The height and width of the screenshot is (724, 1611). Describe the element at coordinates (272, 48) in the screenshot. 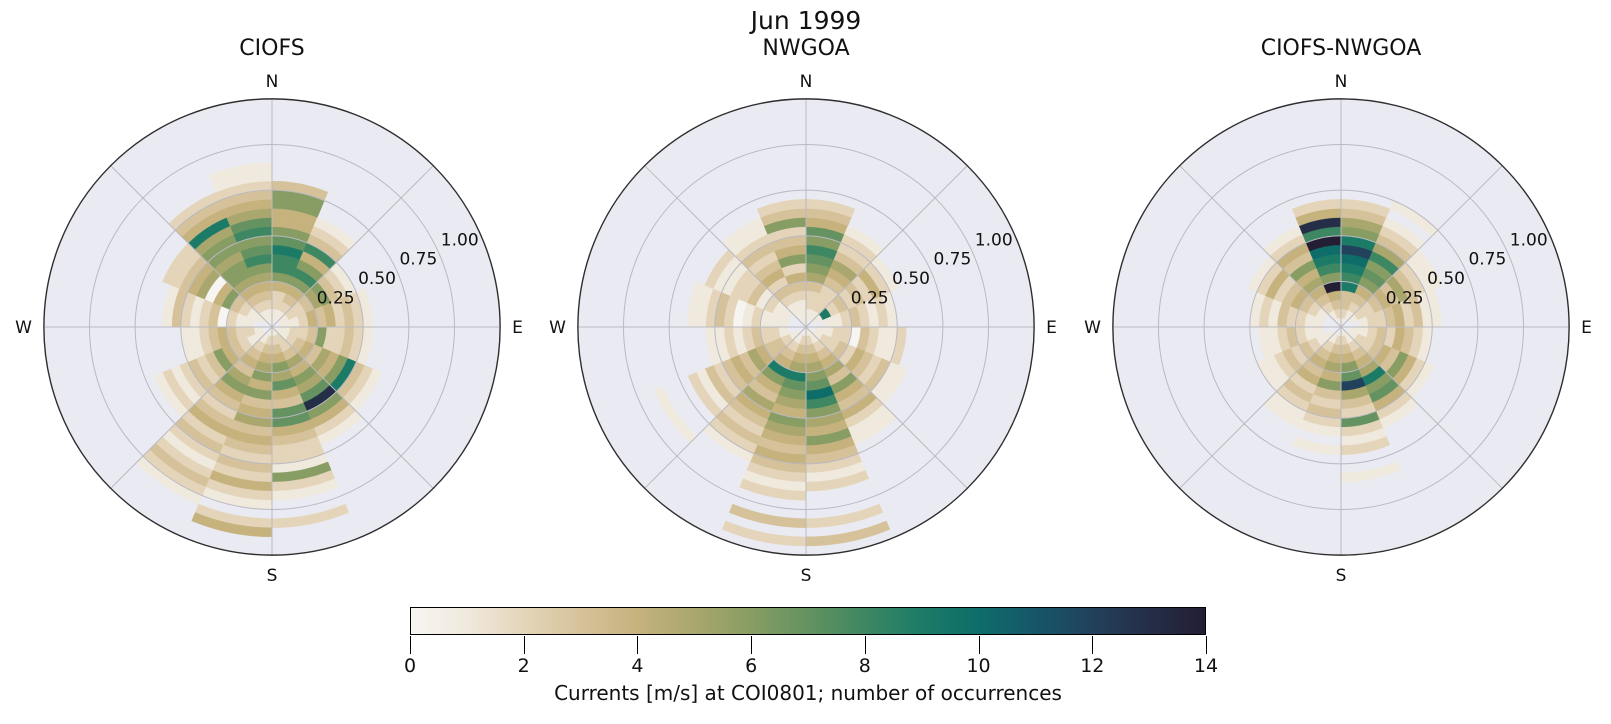

I see `panel-title-ciofs: CIOFS` at that location.